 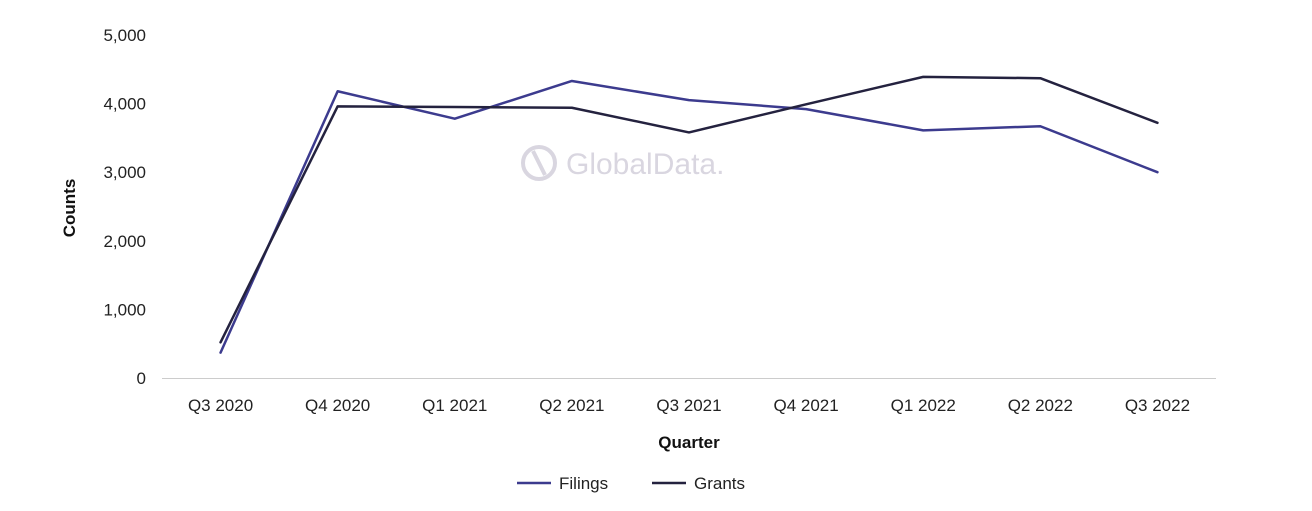 I want to click on y-tick-label: 3,000, so click(x=124, y=172).